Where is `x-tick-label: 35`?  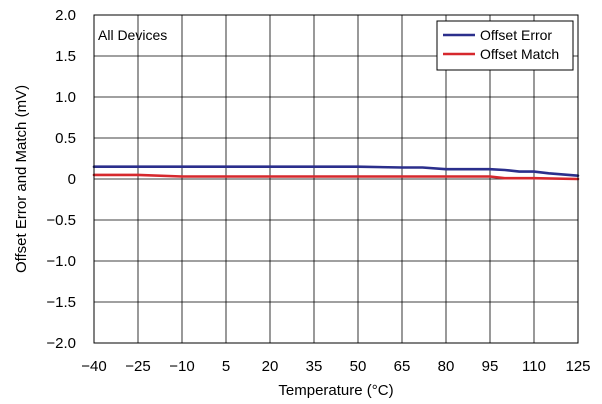 x-tick-label: 35 is located at coordinates (314, 366).